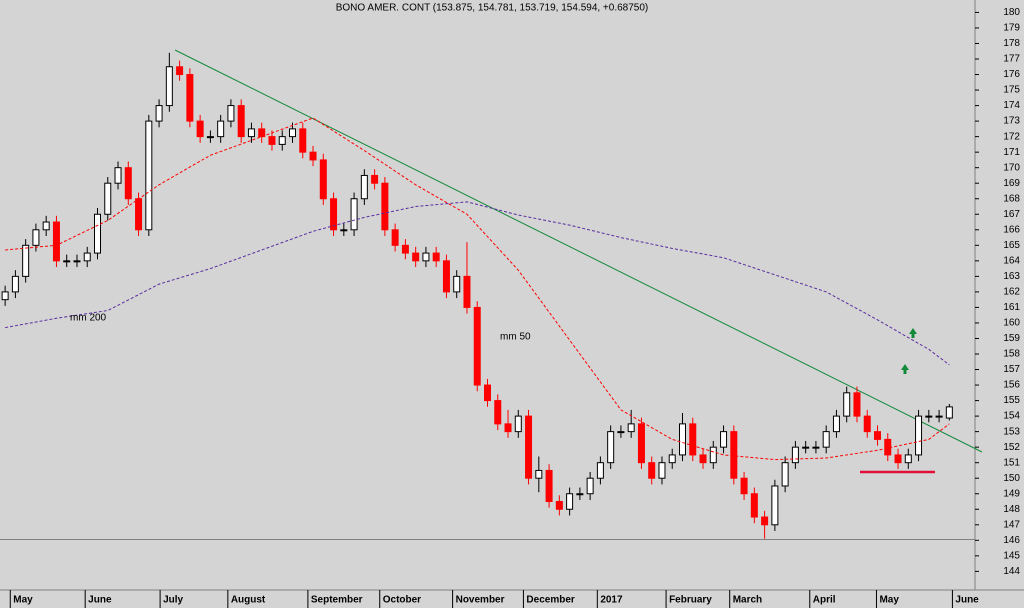 The height and width of the screenshot is (608, 1024). What do you see at coordinates (905, 369) in the screenshot?
I see `arrow-up` at bounding box center [905, 369].